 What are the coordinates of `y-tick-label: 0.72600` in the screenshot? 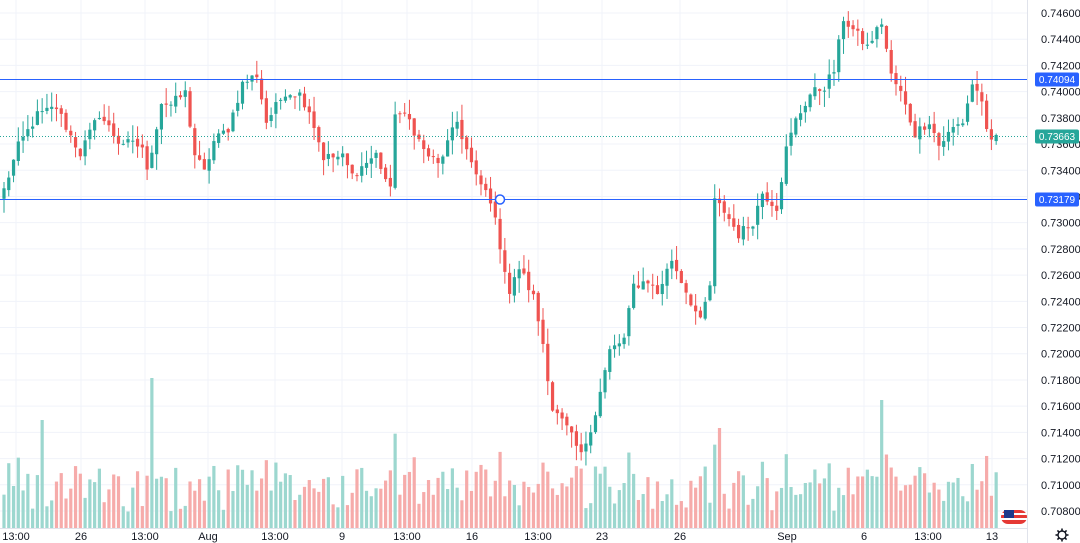 It's located at (1060, 276).